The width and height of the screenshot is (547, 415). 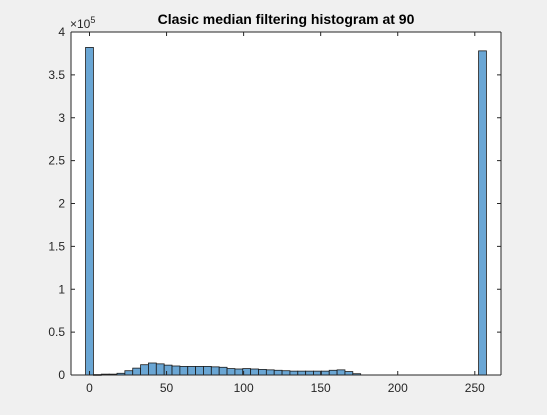 I want to click on y-tick-label: 2, so click(x=61, y=204).